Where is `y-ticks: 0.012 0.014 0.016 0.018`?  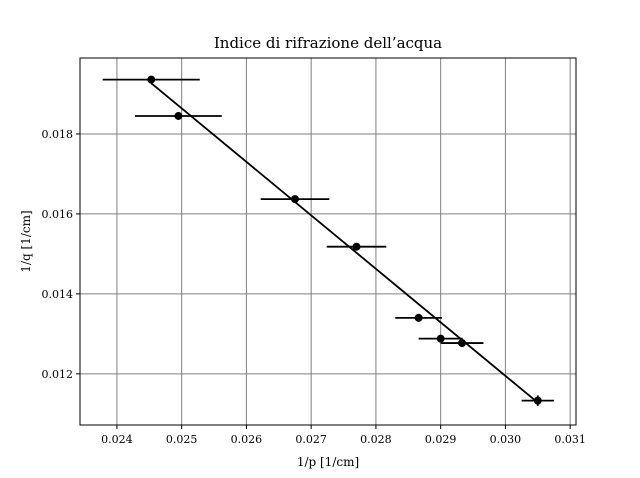 y-ticks: 0.012 0.014 0.016 0.018 is located at coordinates (61, 254).